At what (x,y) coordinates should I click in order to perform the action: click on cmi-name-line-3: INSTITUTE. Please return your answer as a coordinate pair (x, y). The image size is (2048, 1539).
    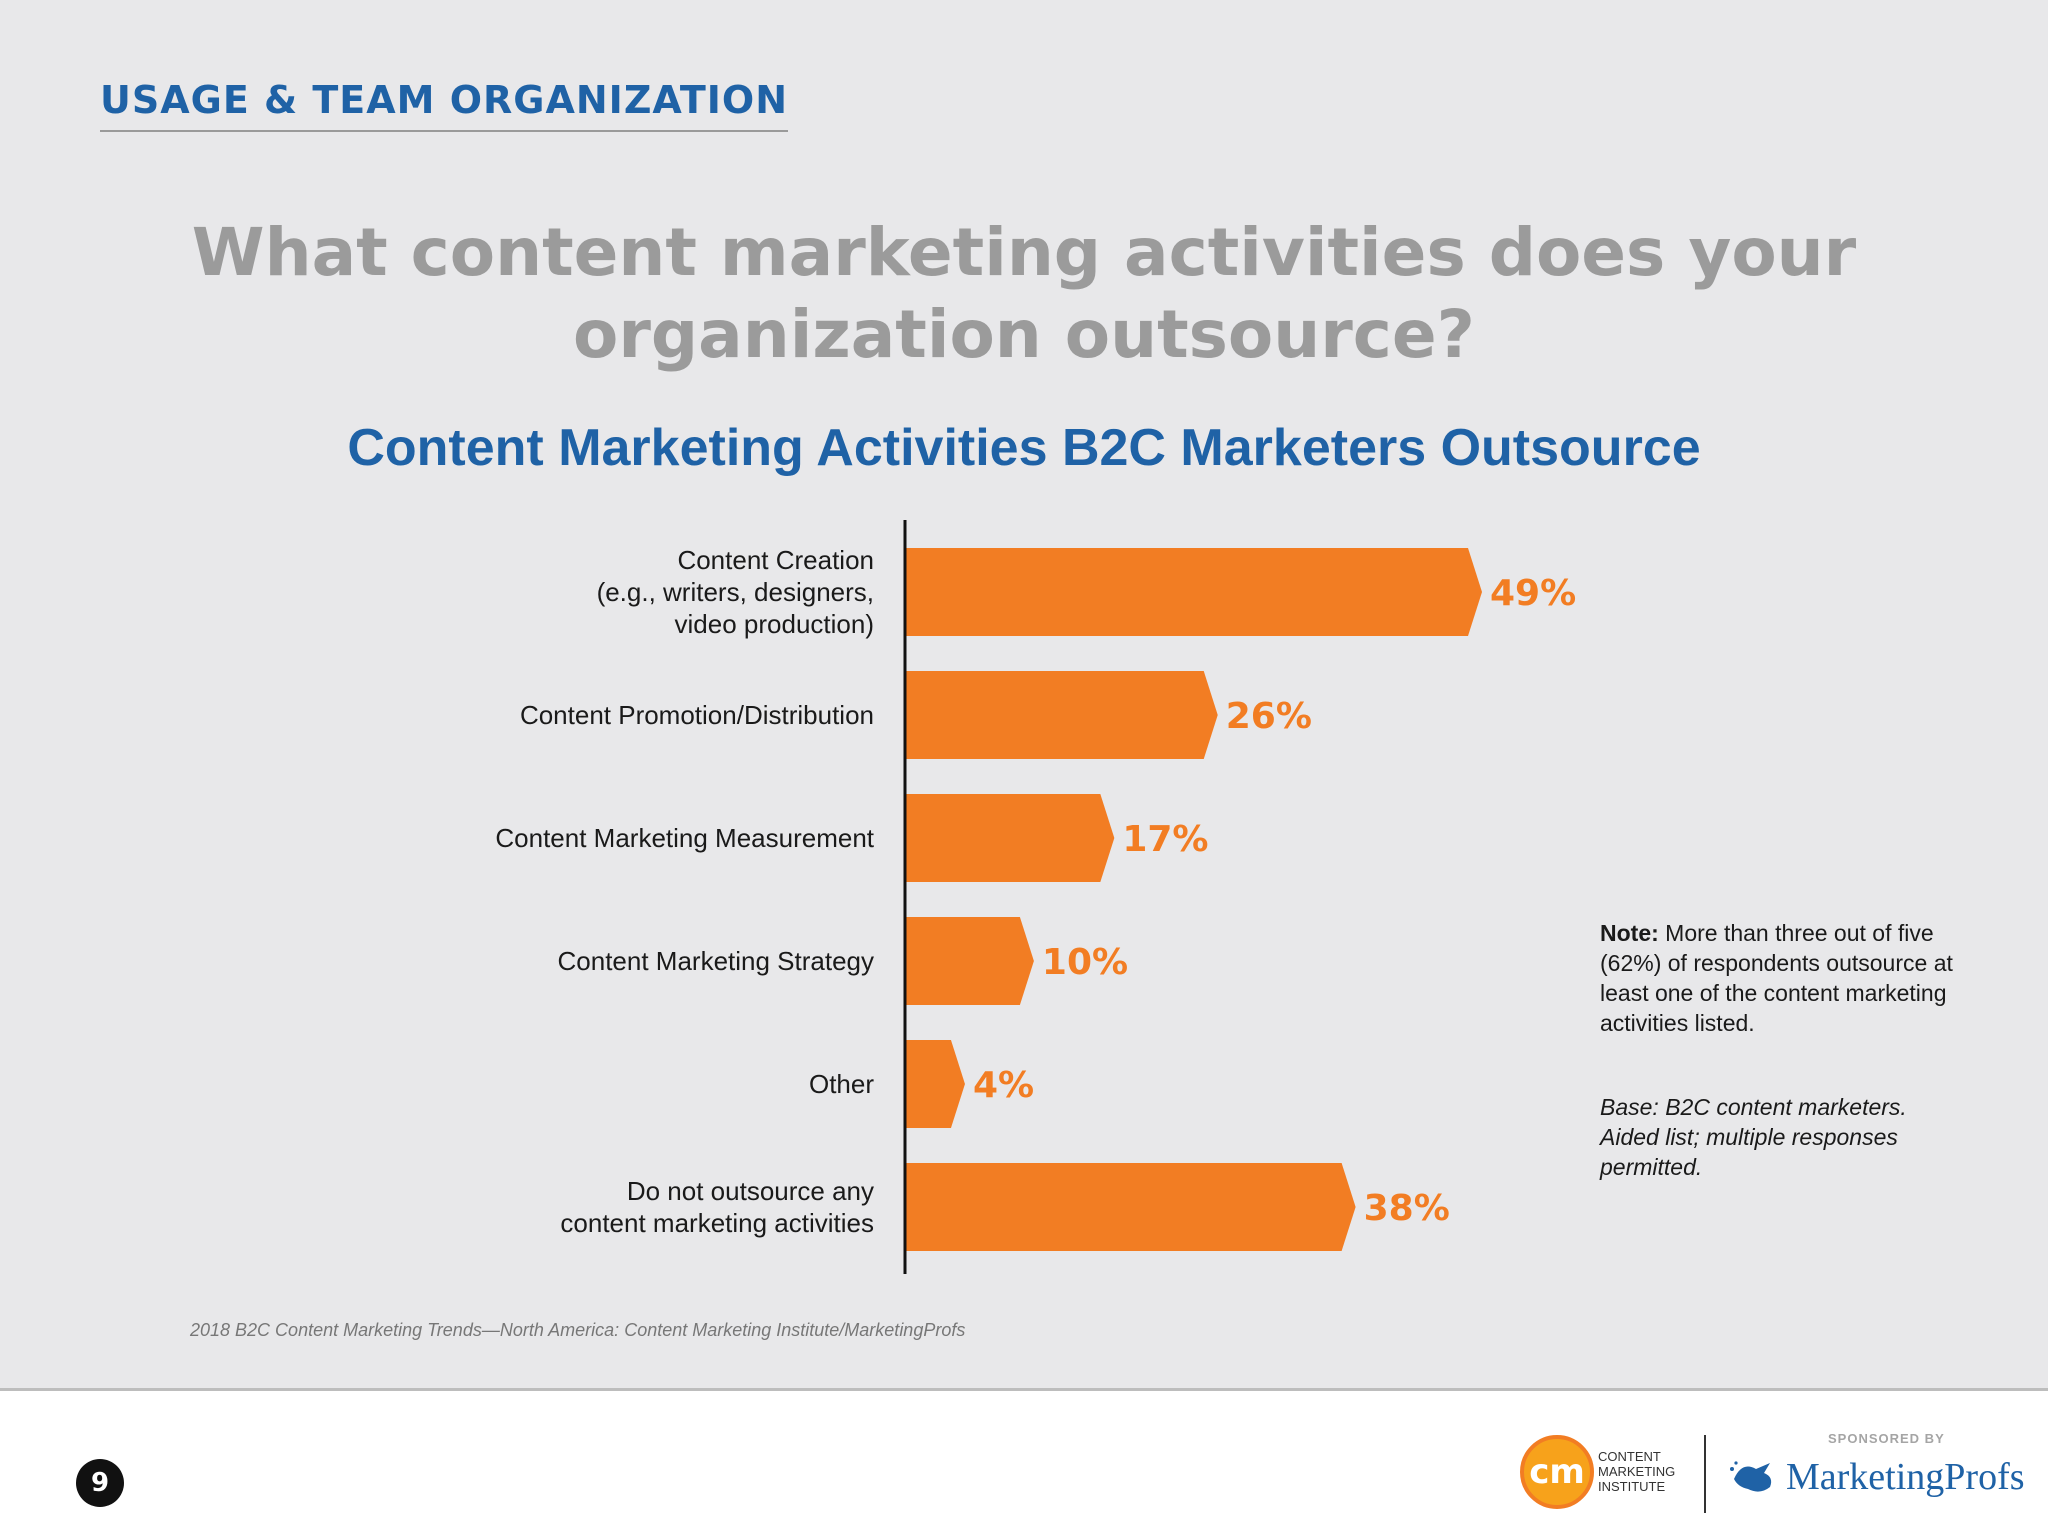
    Looking at the image, I should click on (1632, 1486).